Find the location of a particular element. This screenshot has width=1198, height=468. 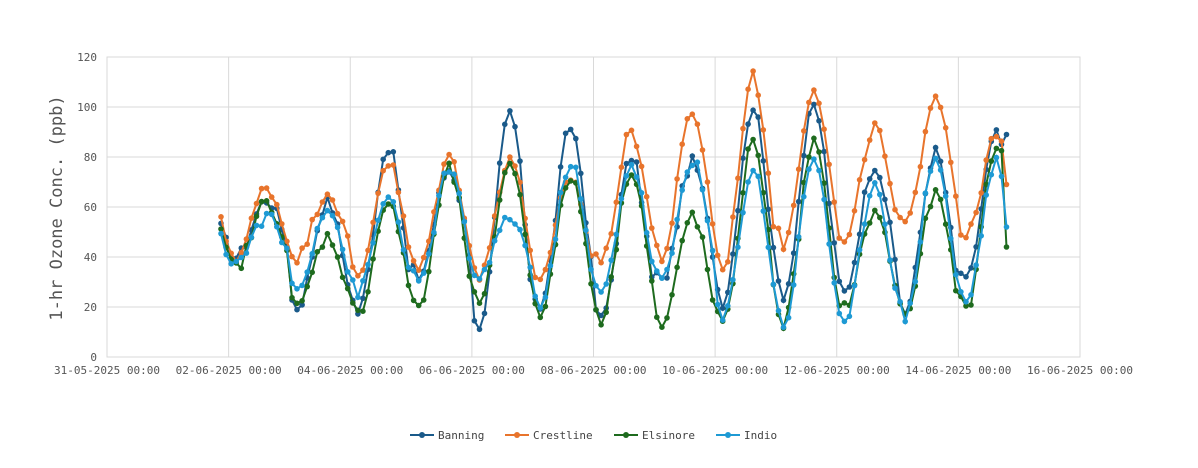

legend-label: Banning is located at coordinates (461, 435).